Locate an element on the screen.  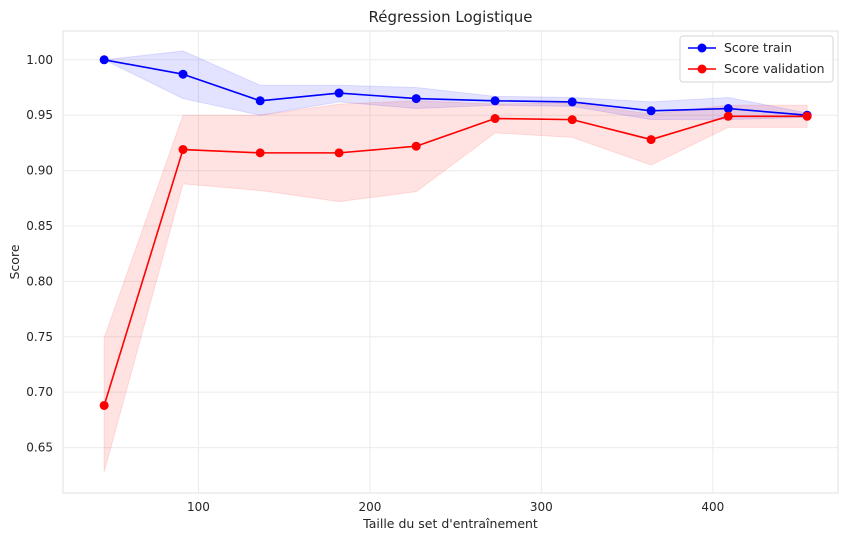
legend: Score train Score validation is located at coordinates (756, 59).